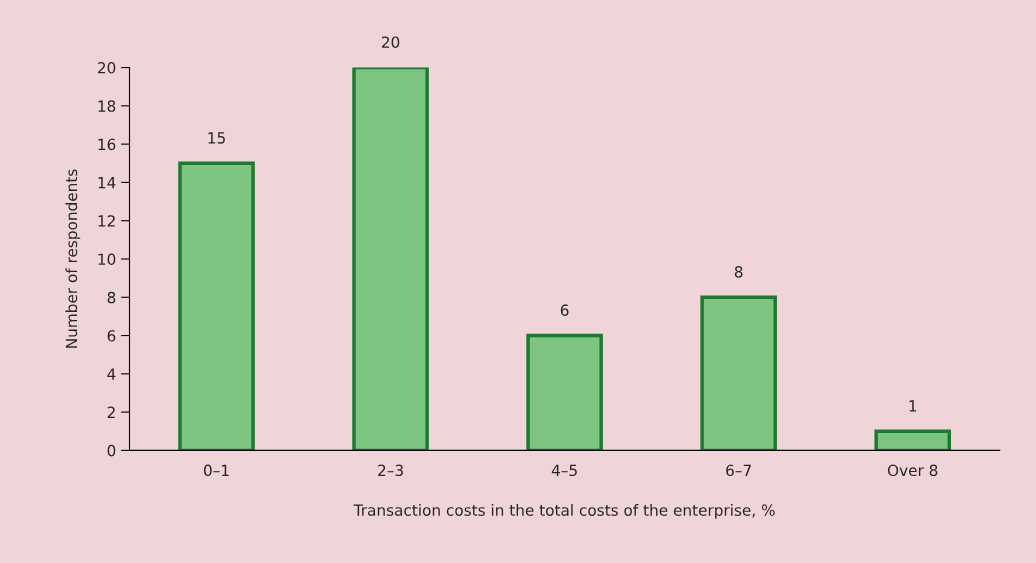 The height and width of the screenshot is (563, 1036). Describe the element at coordinates (216, 138) in the screenshot. I see `data-label: 15` at that location.